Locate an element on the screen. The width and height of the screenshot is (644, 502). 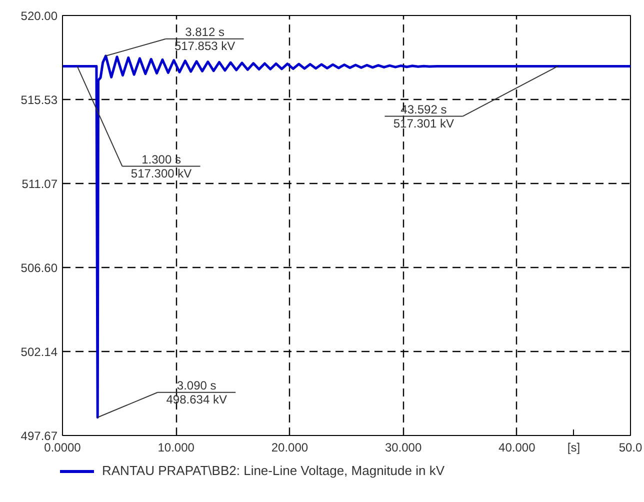
y-tick-label: 506.60 is located at coordinates (39, 268).